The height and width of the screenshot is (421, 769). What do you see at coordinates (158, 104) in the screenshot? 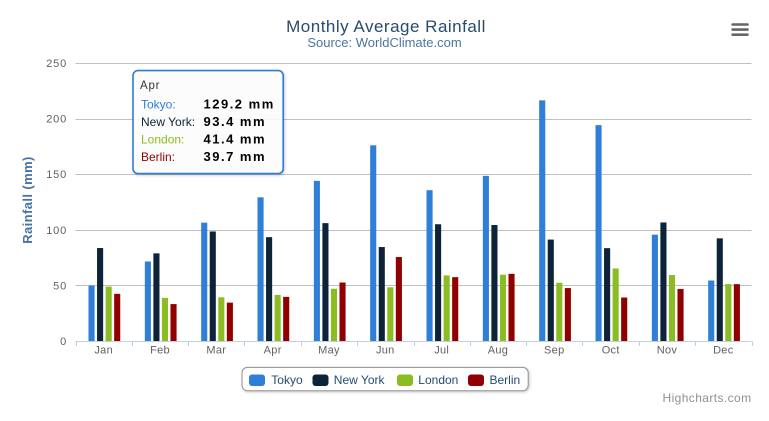
I see `svg-text: Tokyo:` at bounding box center [158, 104].